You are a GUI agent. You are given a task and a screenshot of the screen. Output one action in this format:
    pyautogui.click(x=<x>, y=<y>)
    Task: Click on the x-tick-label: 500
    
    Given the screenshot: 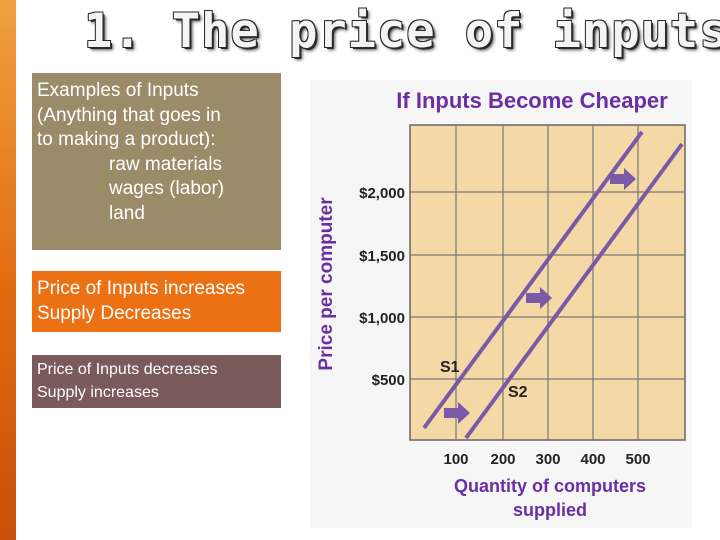 What is the action you would take?
    pyautogui.click(x=637, y=459)
    